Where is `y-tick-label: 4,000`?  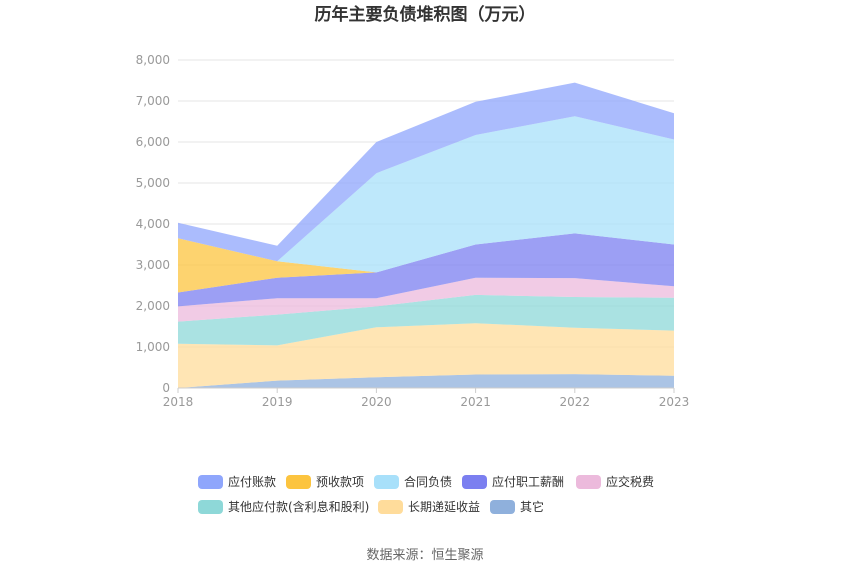
y-tick-label: 4,000 is located at coordinates (153, 224).